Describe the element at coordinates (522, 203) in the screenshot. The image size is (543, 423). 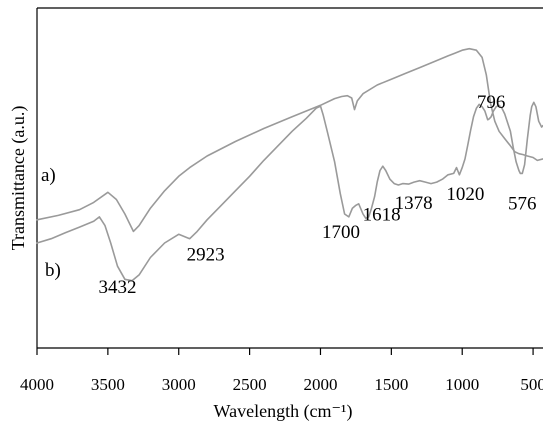
I see `peak-label-576: 576` at that location.